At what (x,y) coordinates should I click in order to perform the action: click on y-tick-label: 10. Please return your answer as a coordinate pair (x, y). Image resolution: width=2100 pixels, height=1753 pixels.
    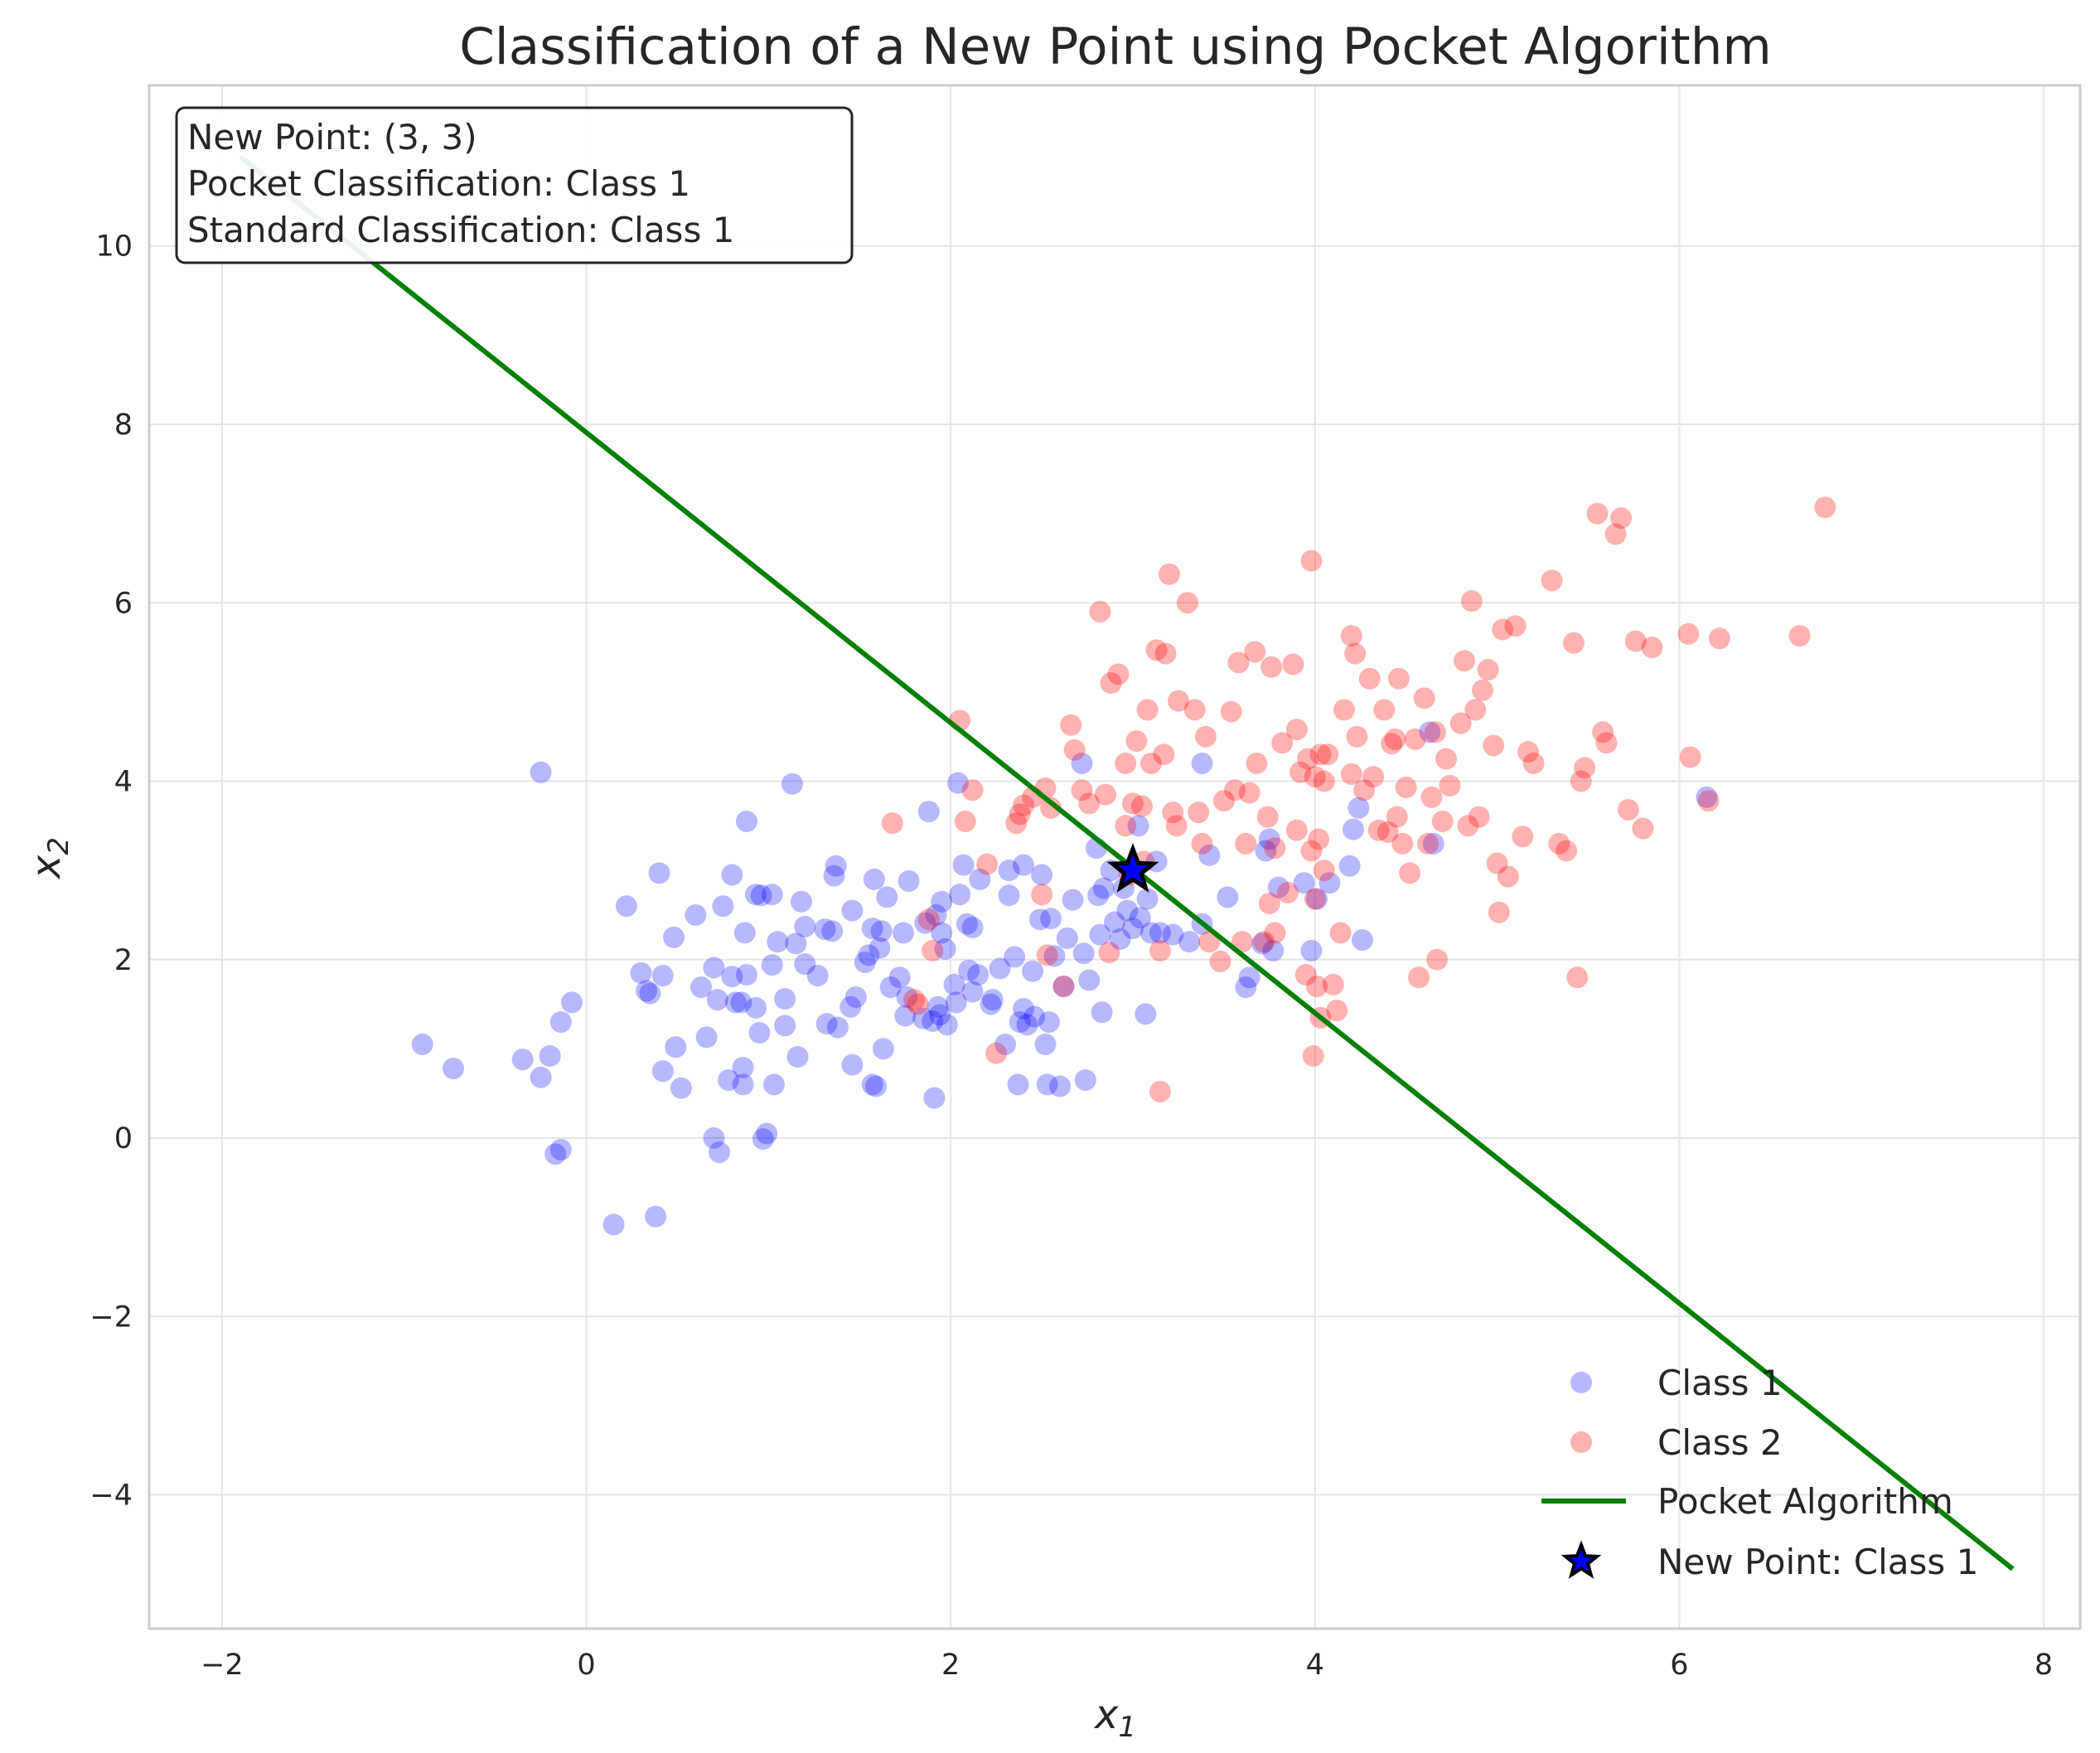
    Looking at the image, I should click on (114, 247).